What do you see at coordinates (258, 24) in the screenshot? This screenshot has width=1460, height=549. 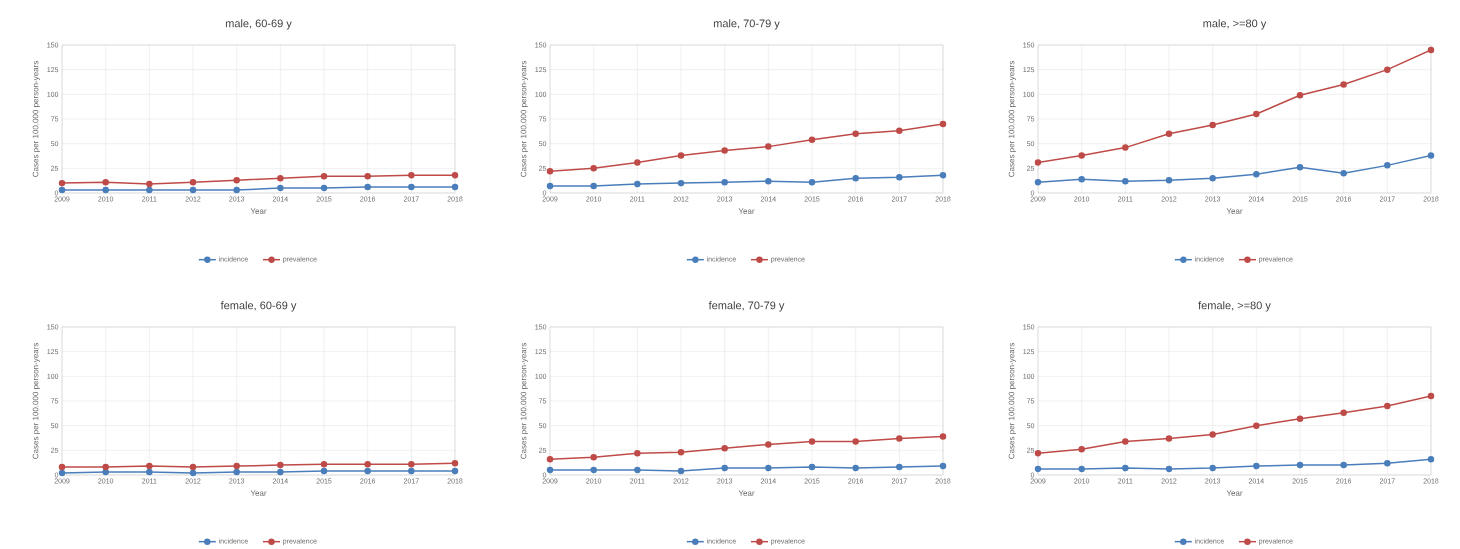 I see `chart-title: male, 60-69 y` at bounding box center [258, 24].